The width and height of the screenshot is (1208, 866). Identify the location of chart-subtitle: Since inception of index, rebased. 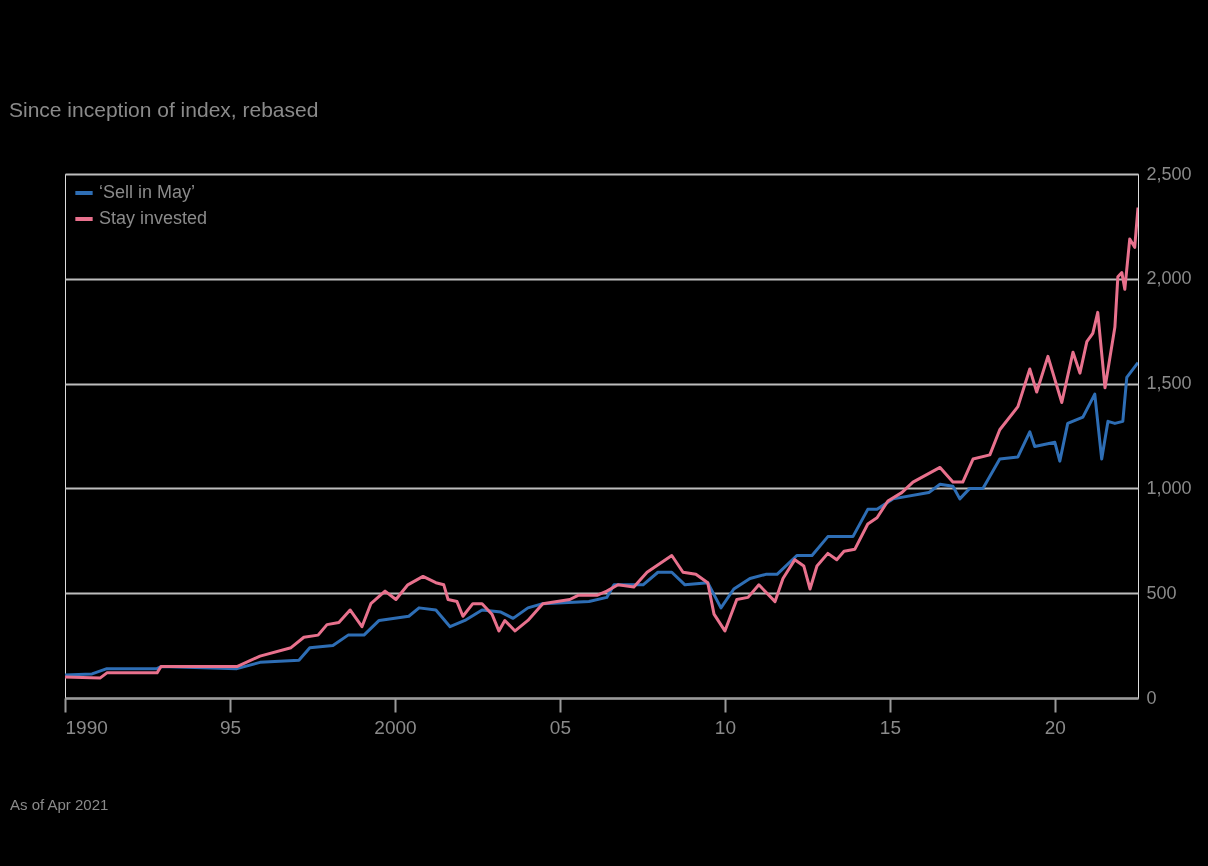
(164, 109).